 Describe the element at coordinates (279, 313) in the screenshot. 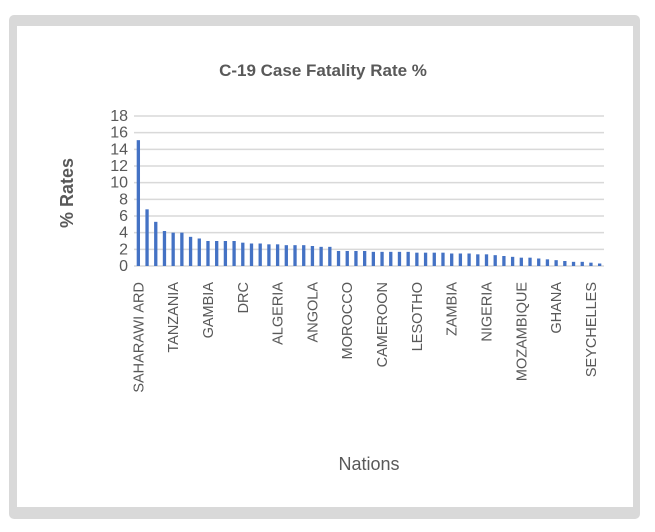

I see `x-category-label: ALGERIA` at that location.